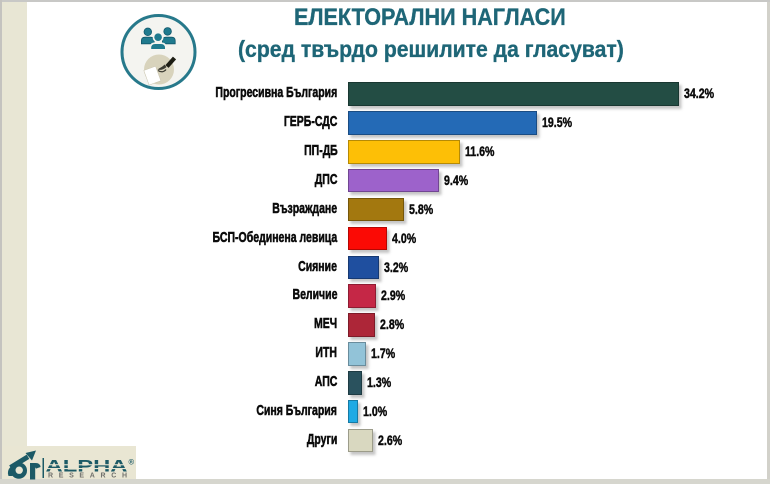 Image resolution: width=770 pixels, height=484 pixels. I want to click on svg-text: ALPHA, so click(87, 465).